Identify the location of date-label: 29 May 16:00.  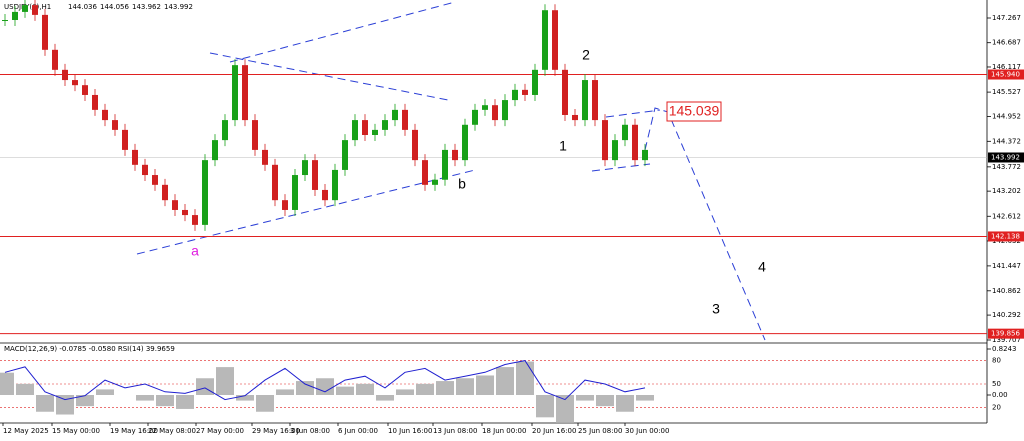
(276, 431).